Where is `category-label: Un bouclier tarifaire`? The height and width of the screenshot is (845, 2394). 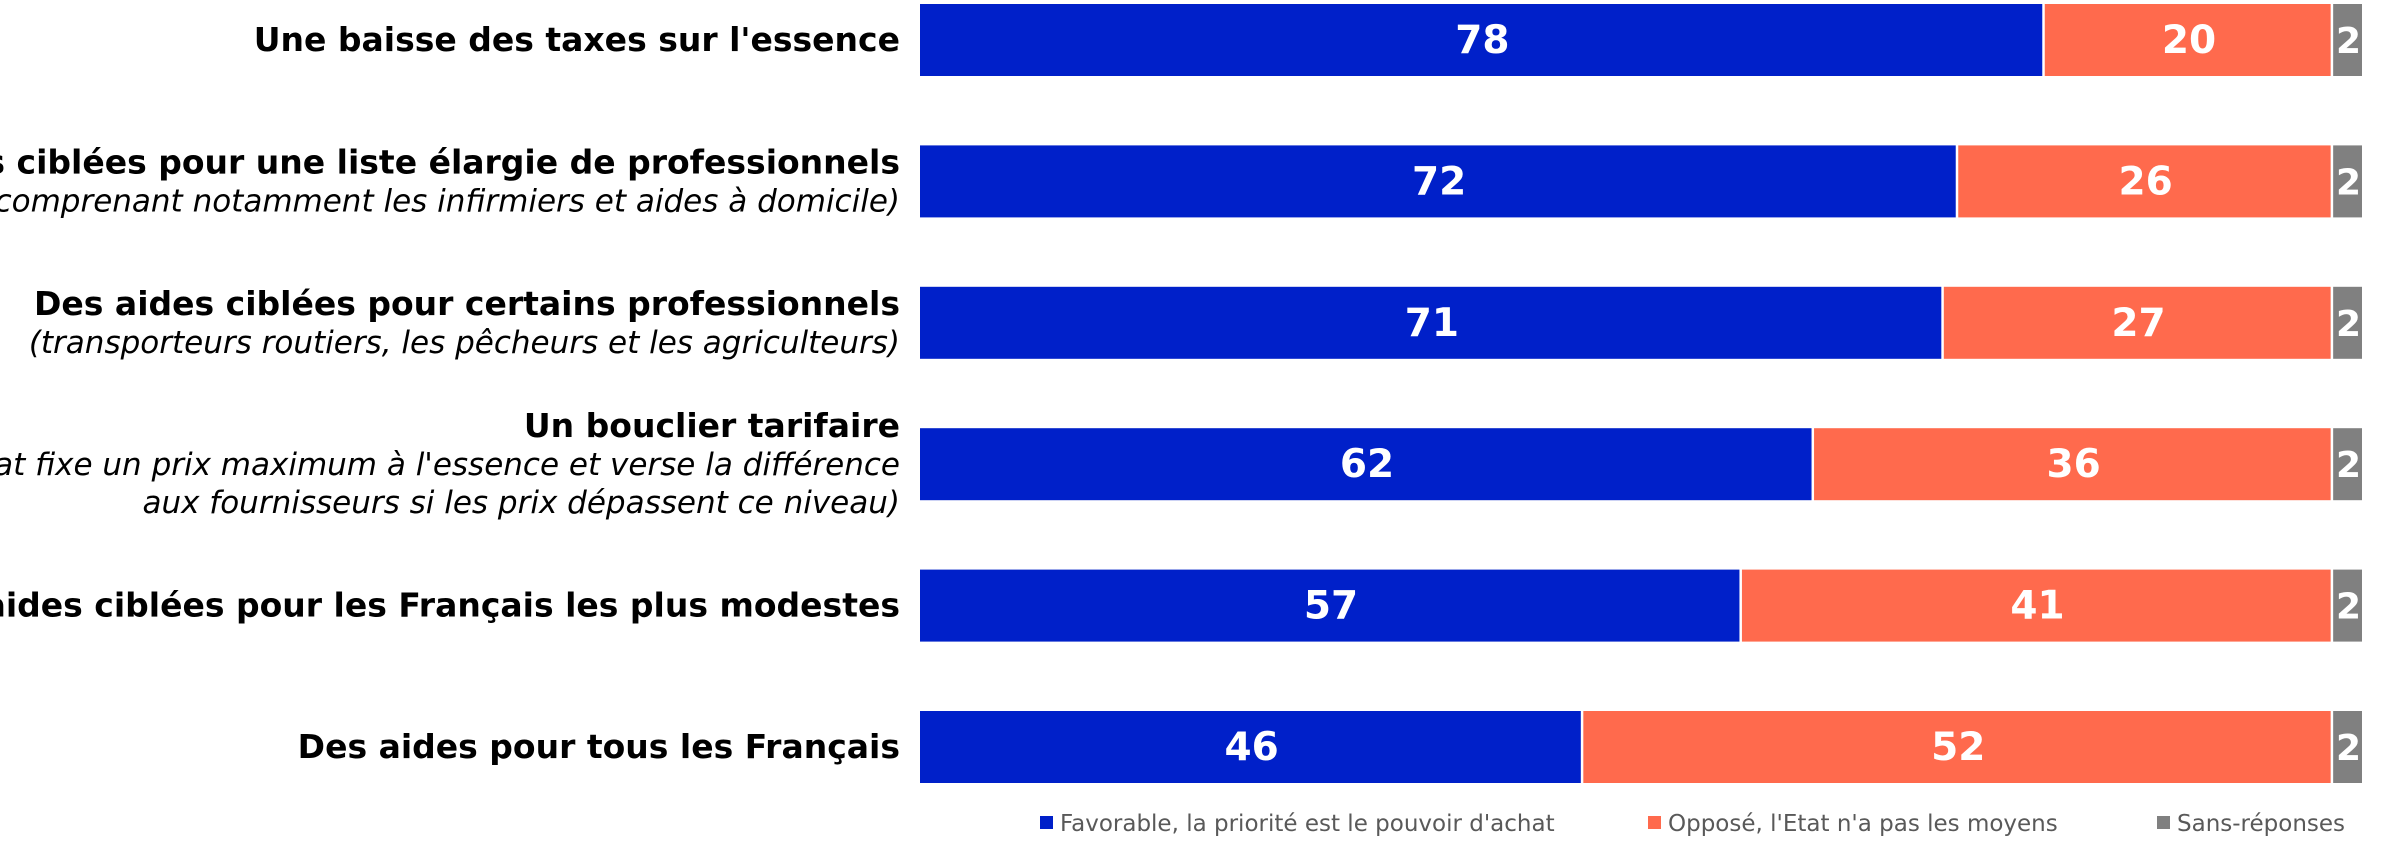 category-label: Un bouclier tarifaire is located at coordinates (712, 425).